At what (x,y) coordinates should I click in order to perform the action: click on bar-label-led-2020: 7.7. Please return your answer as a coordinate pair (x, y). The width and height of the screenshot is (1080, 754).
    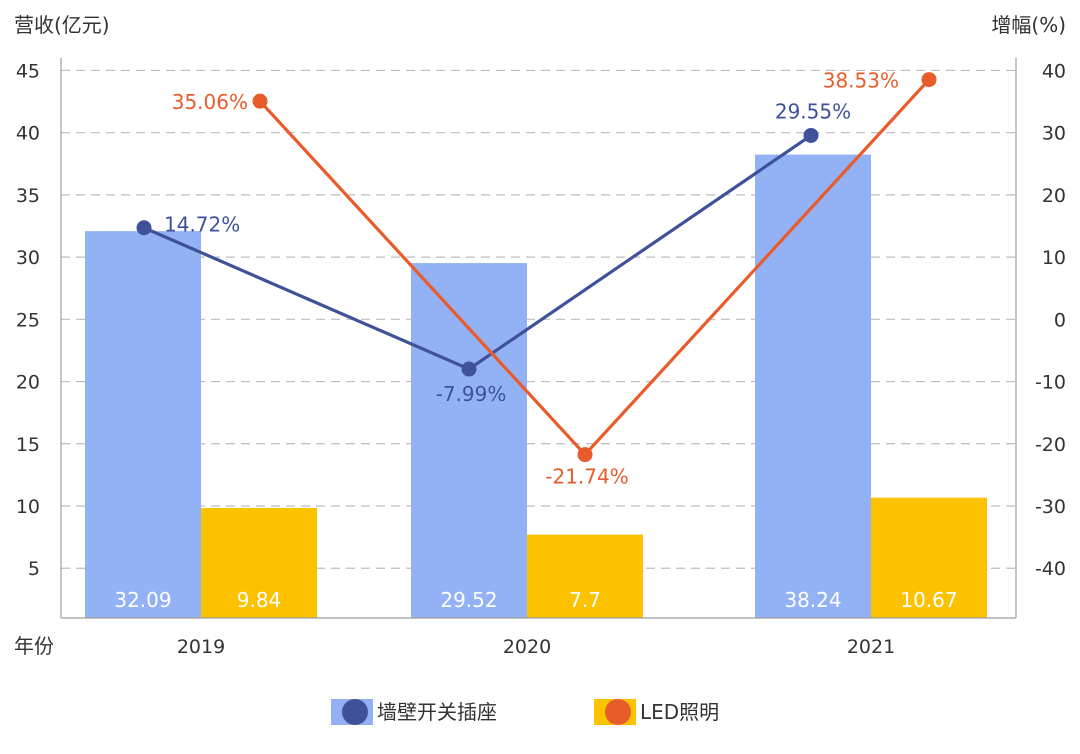
    Looking at the image, I should click on (585, 600).